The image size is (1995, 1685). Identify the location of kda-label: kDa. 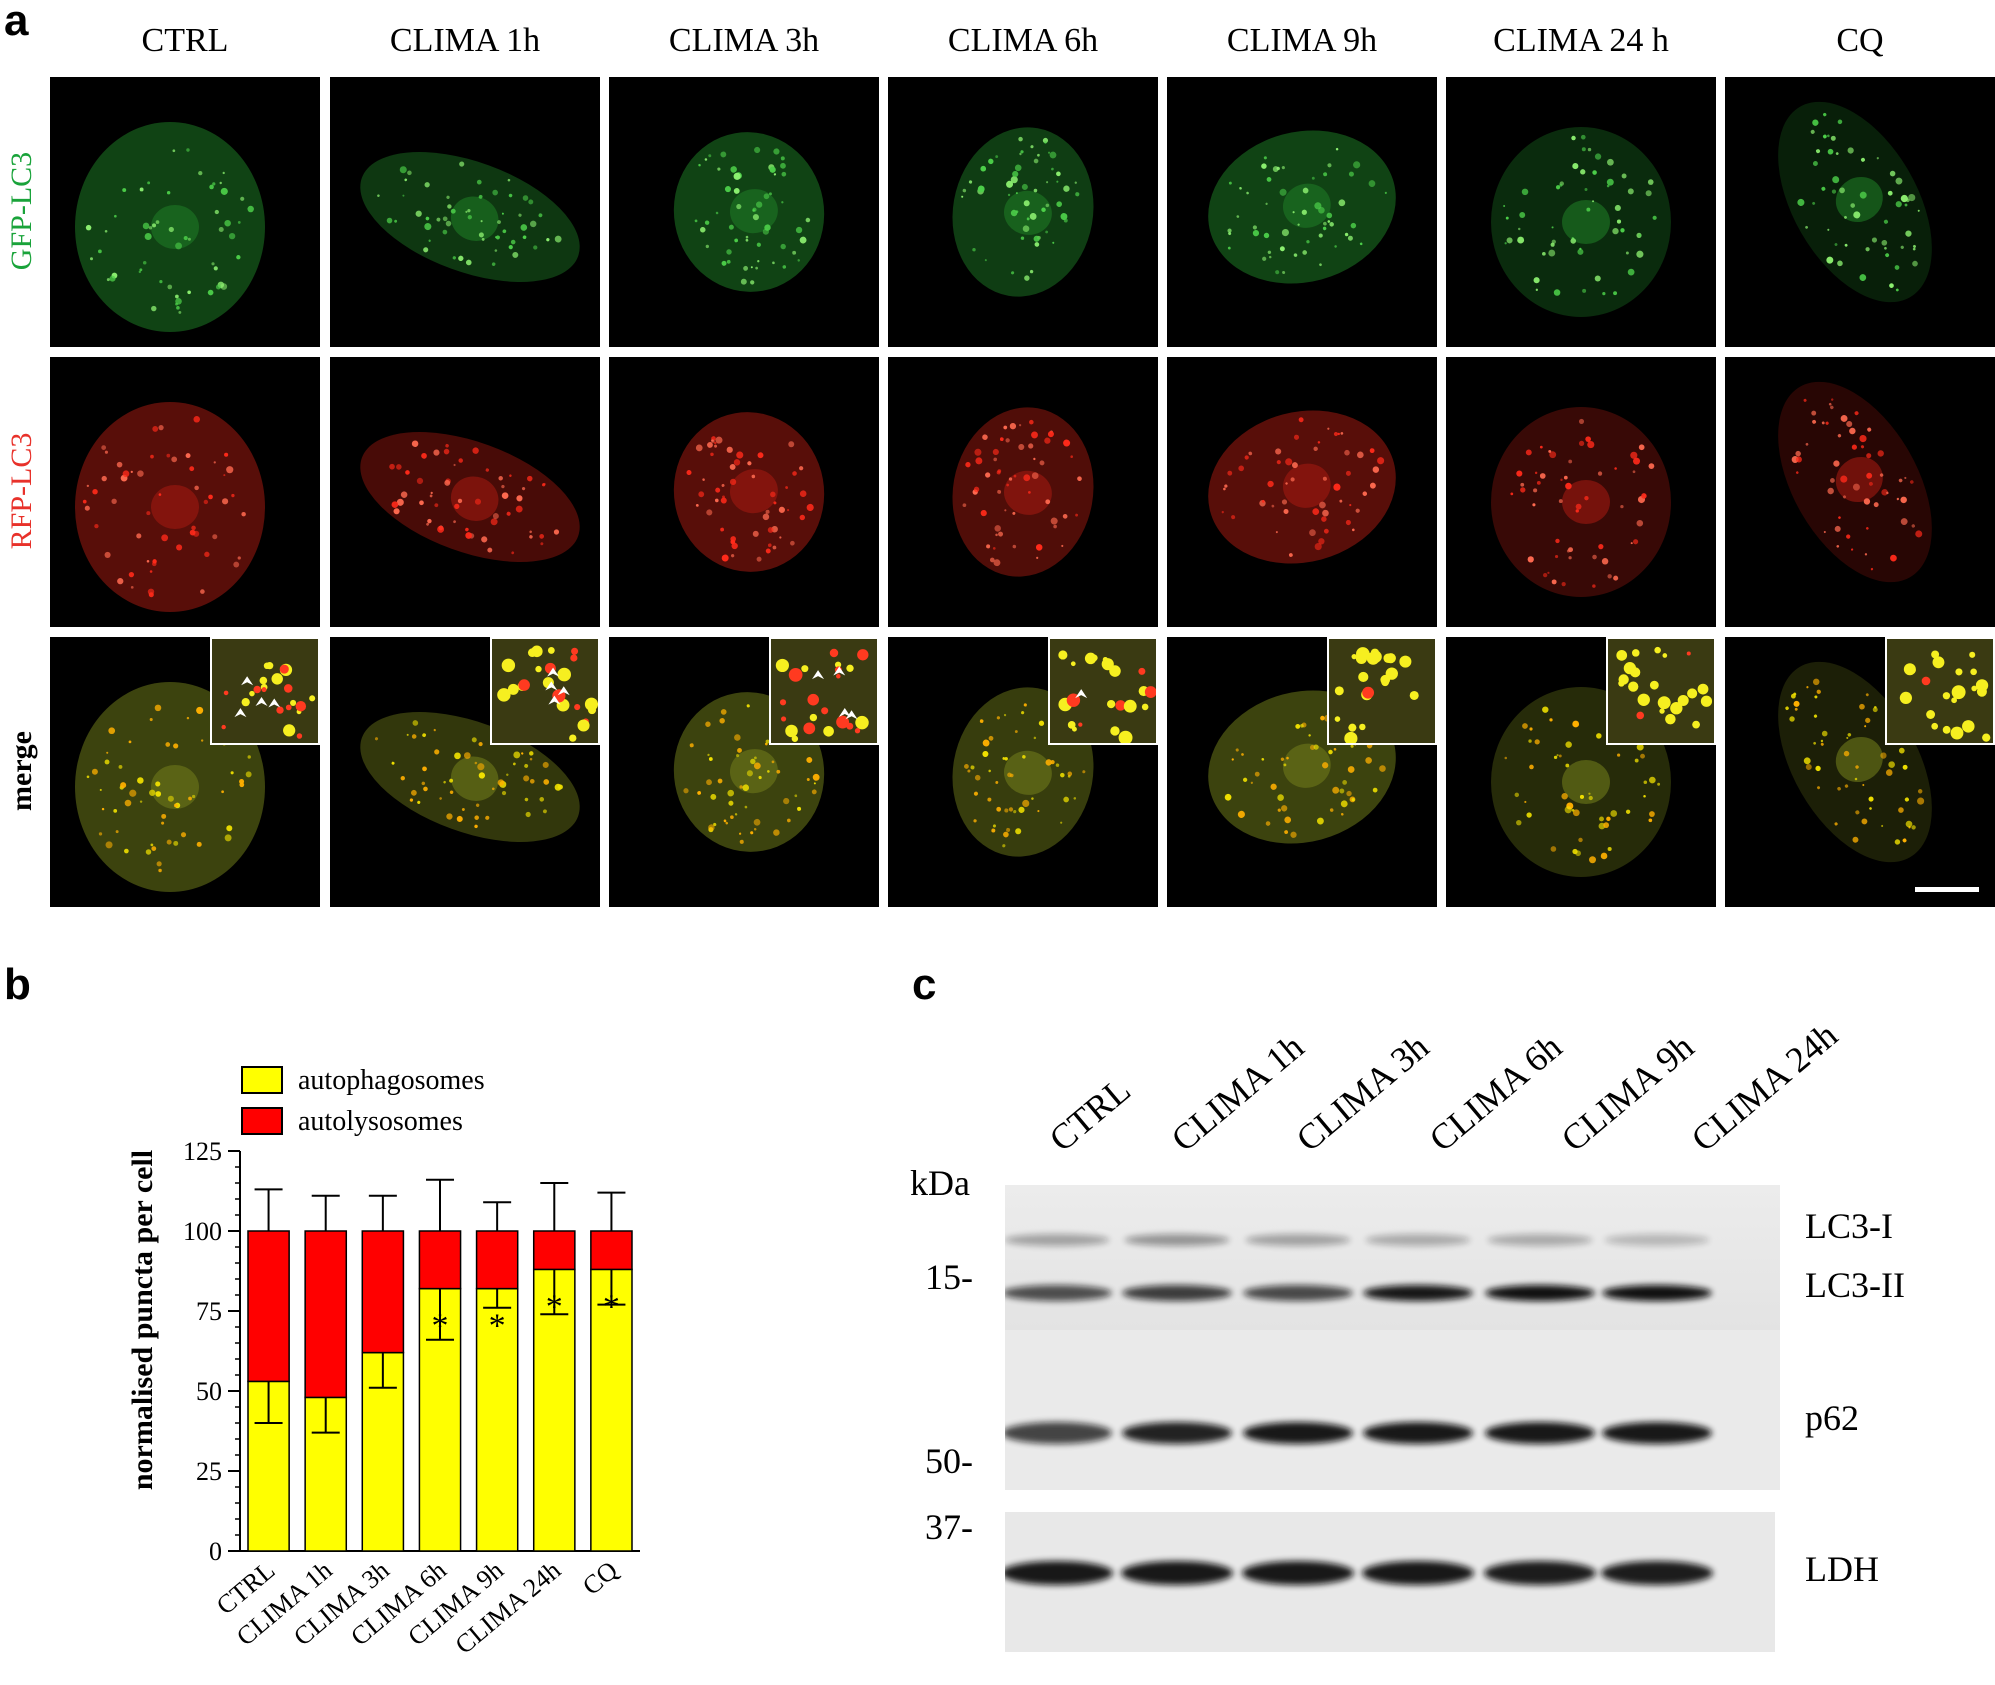
(940, 1183).